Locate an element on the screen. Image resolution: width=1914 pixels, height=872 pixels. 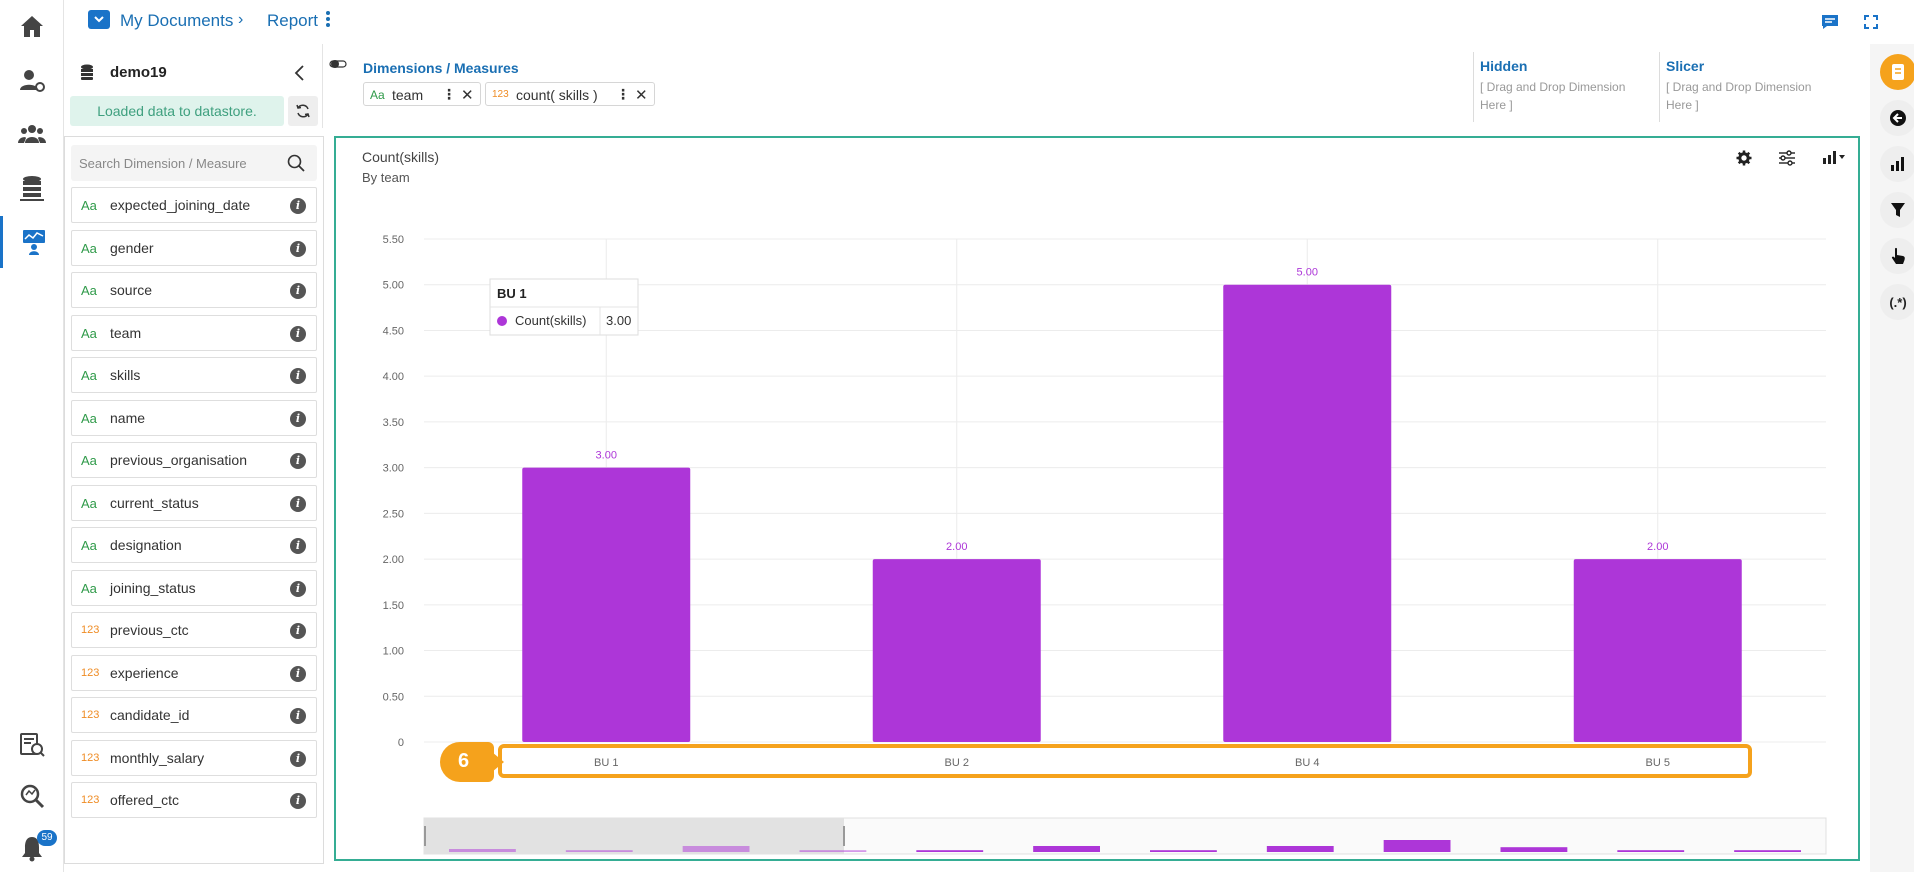
chip-name: count( skills ) is located at coordinates (557, 95).